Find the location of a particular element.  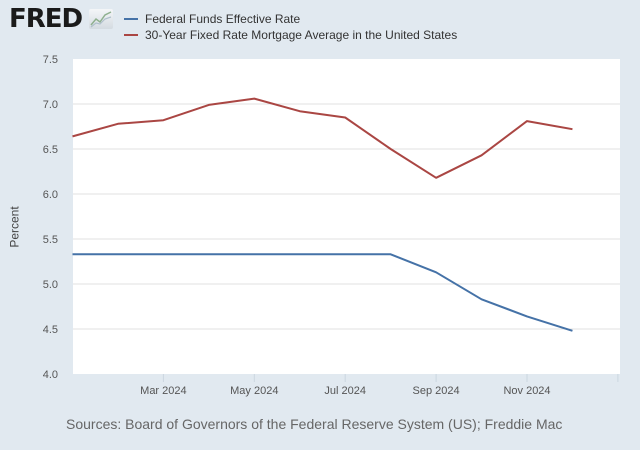

legend-label: Federal Funds Effective Rate is located at coordinates (223, 19).